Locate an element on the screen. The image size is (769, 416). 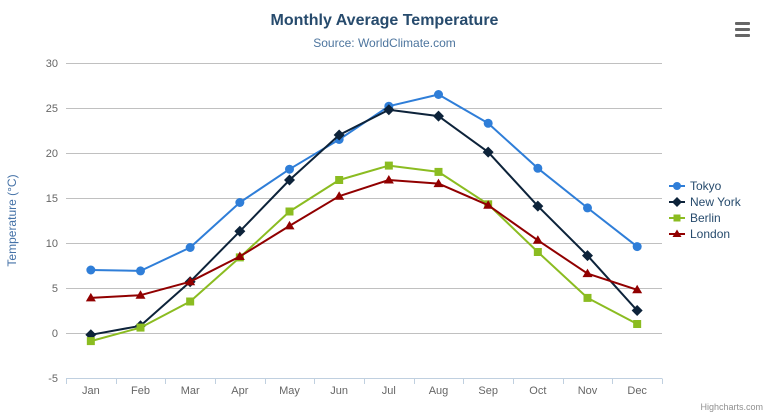
x-axis-label: May is located at coordinates (289, 391).